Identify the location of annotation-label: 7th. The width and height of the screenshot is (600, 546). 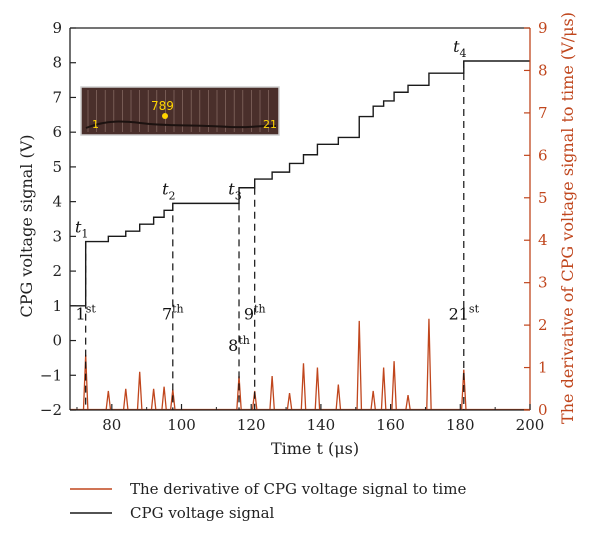
(173, 313).